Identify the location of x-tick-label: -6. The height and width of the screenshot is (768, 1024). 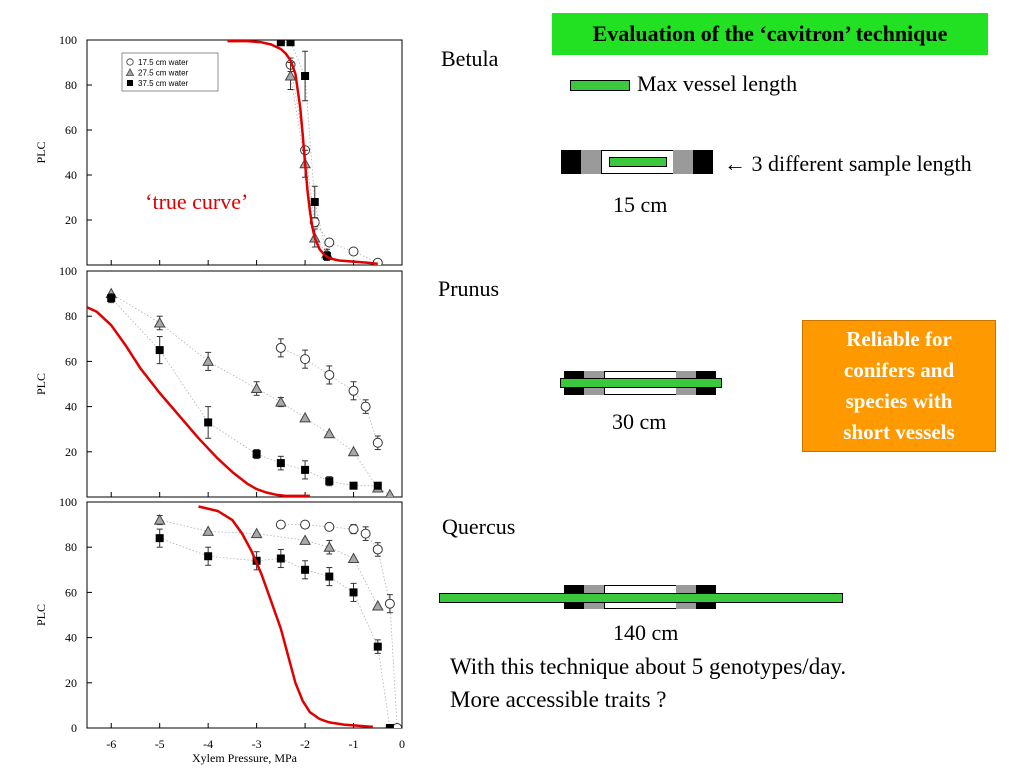
(111, 744).